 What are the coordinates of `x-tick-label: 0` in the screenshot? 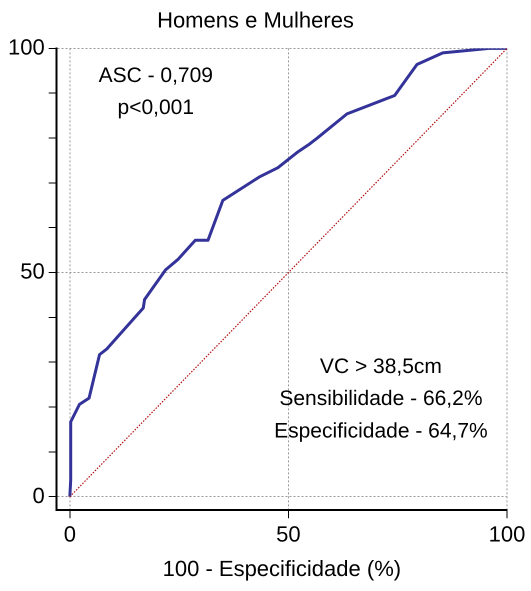 It's located at (70, 533).